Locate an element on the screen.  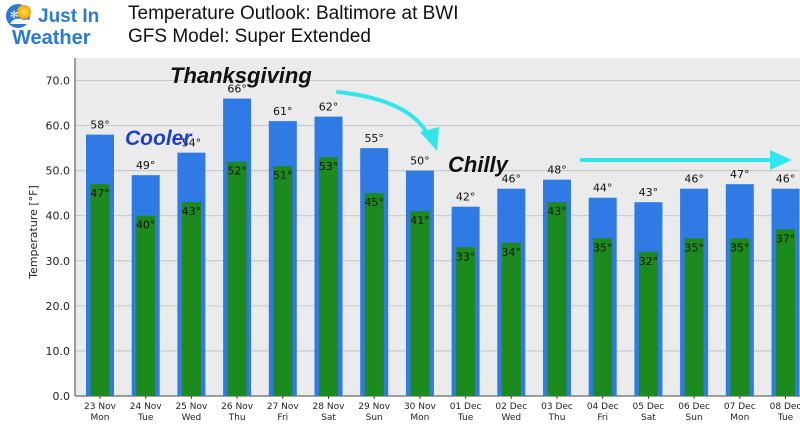
x-tick-date: 05 Dec is located at coordinates (649, 407).